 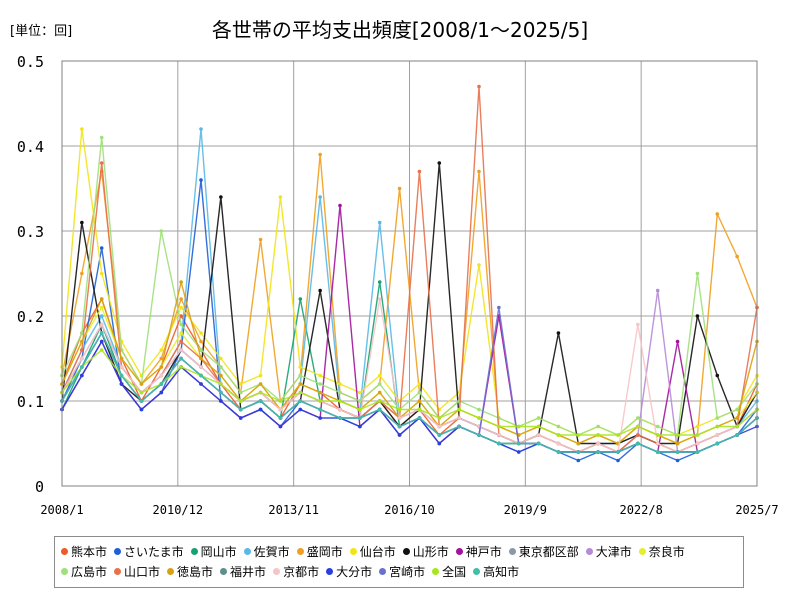 I want to click on legend-label: 大津市, so click(x=613, y=551).